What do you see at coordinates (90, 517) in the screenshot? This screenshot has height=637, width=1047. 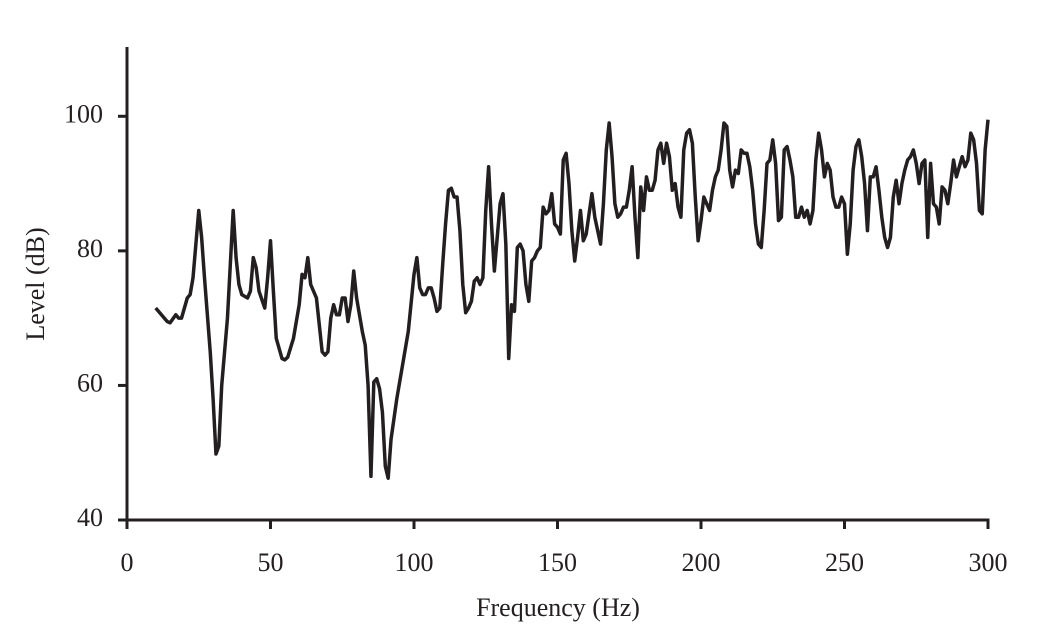 I see `y-tick-label: 40` at bounding box center [90, 517].